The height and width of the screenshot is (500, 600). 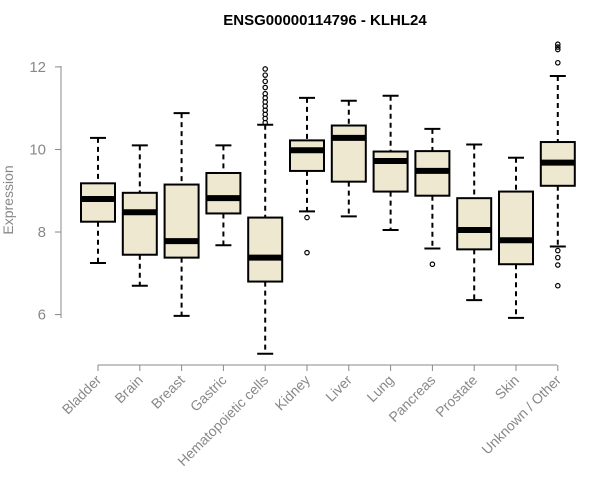 I want to click on x-tick-label: Breast, so click(x=168, y=392).